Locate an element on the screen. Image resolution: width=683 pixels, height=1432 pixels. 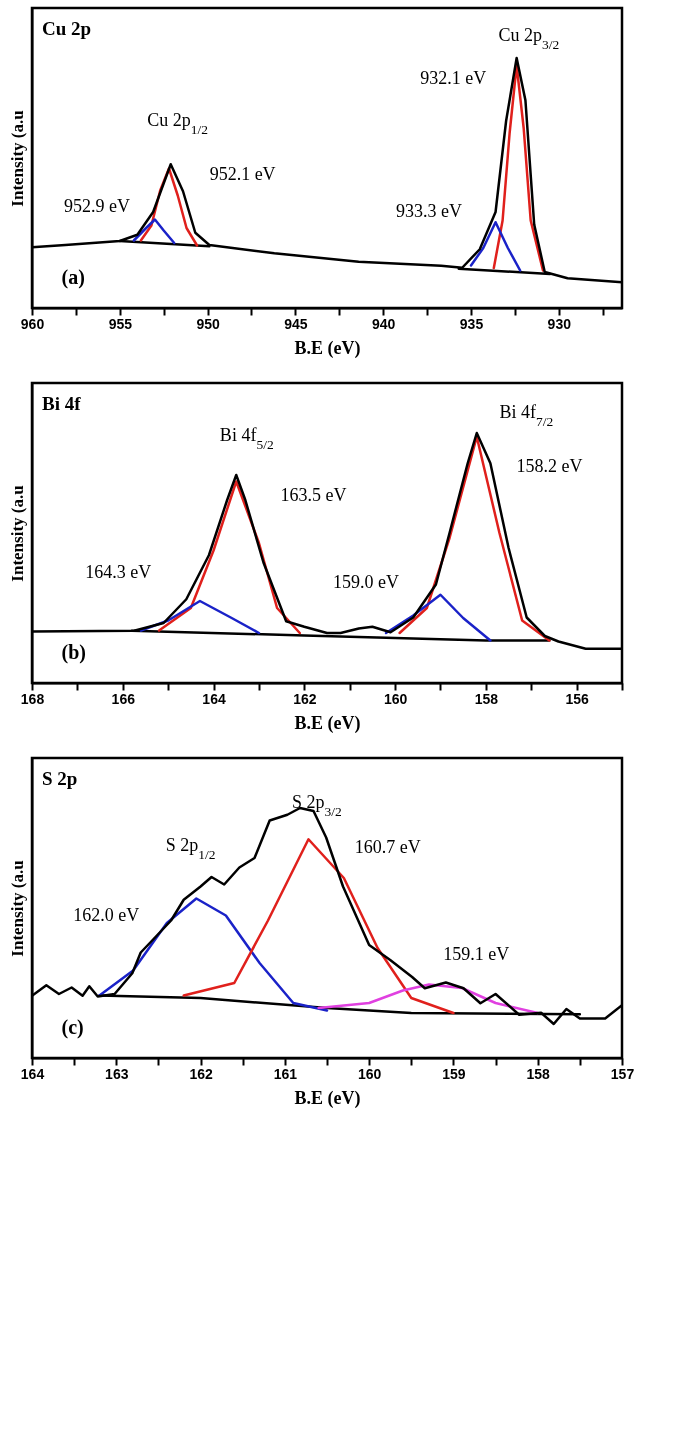
annotation: 952.9 eV is located at coordinates (96, 205).